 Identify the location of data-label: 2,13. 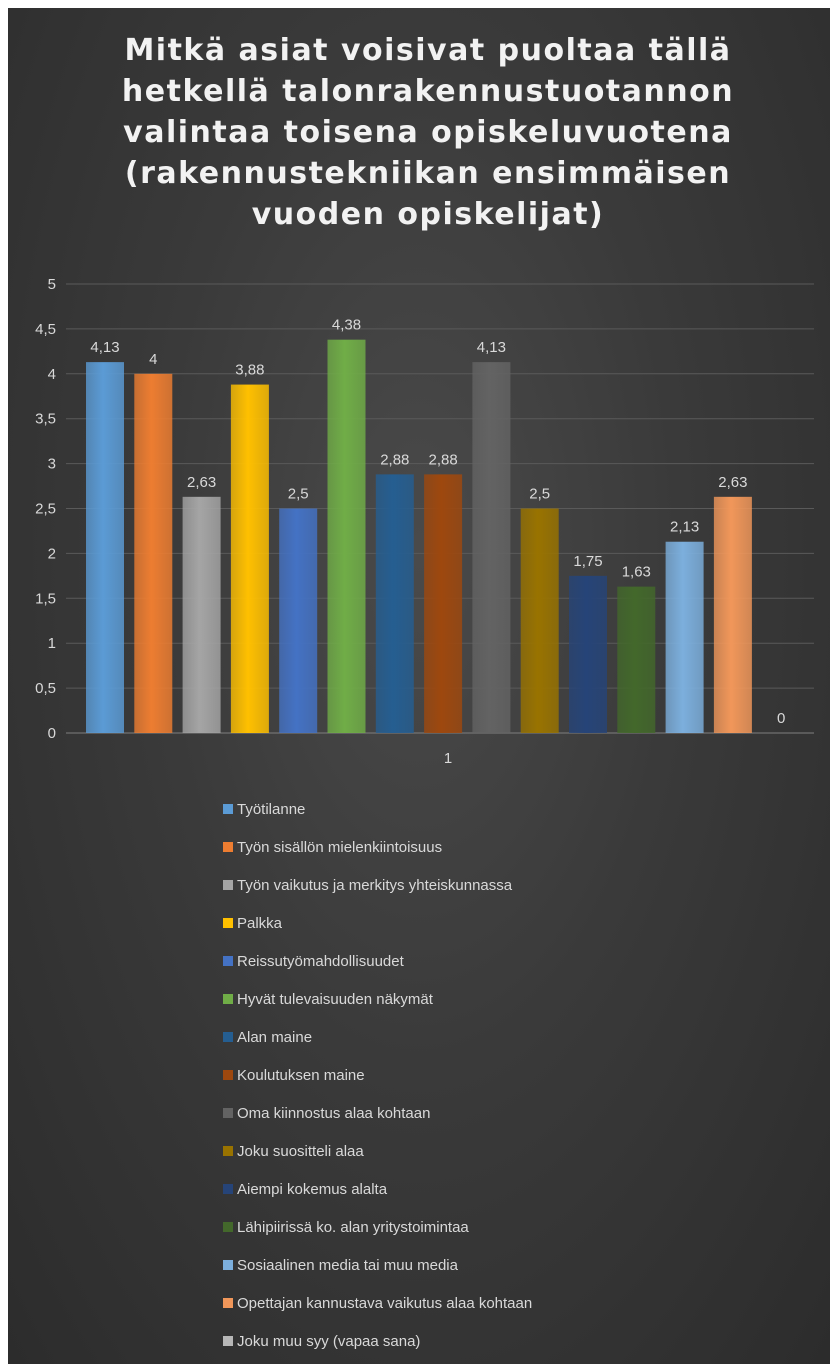
(684, 527).